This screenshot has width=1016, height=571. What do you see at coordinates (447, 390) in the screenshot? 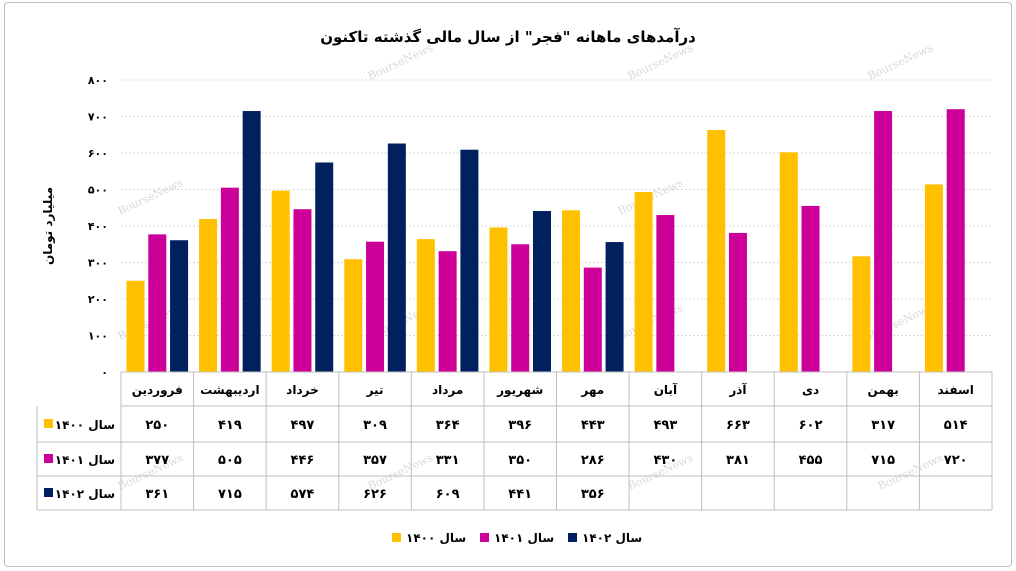
I see `category-label: مرداد` at bounding box center [447, 390].